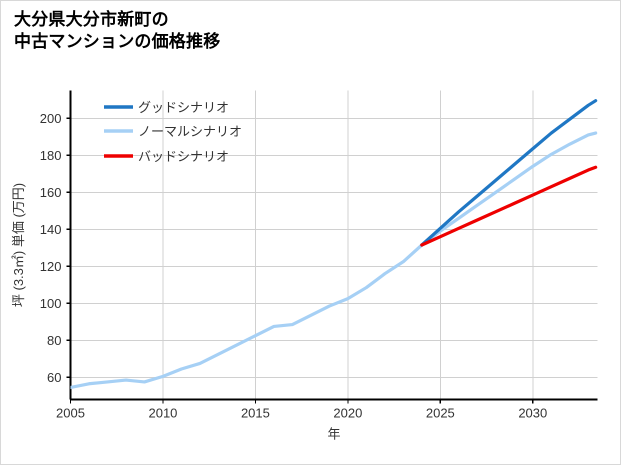 This screenshot has height=466, width=621. I want to click on x-tick-label: 2010, so click(162, 413).